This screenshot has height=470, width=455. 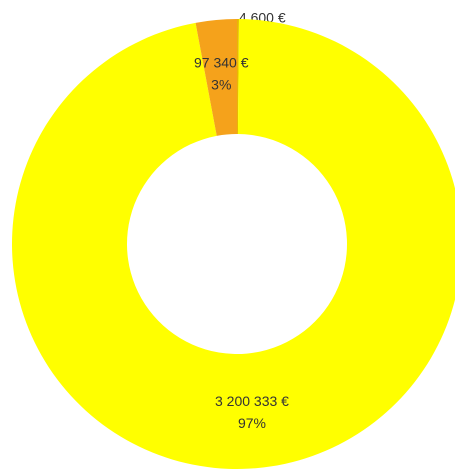 I want to click on value-label: 3 200 333 €, so click(x=252, y=401).